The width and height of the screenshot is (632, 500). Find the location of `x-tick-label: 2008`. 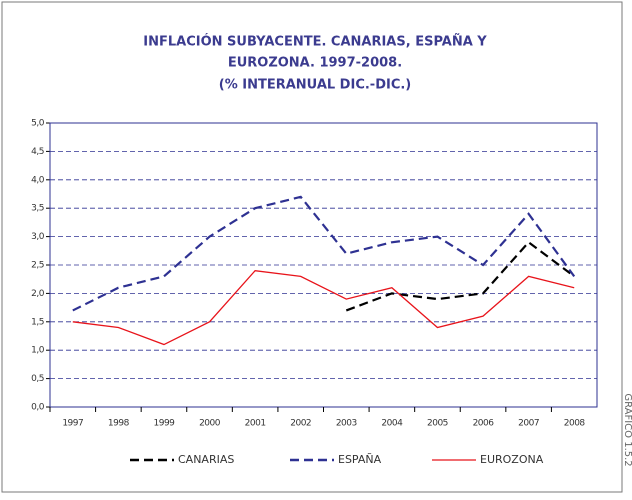

x-tick-label: 2008 is located at coordinates (575, 424).